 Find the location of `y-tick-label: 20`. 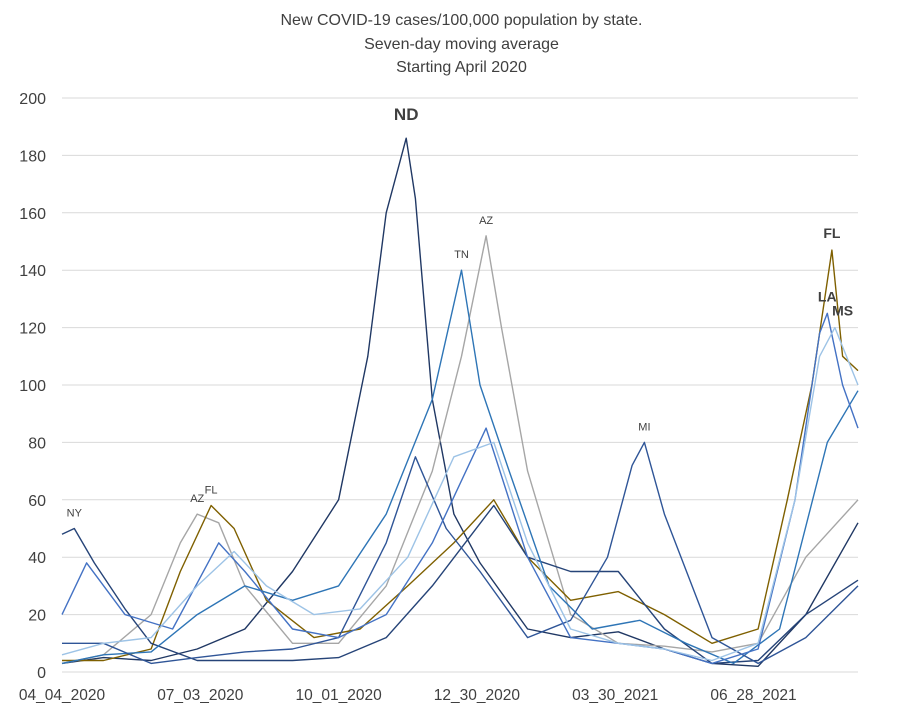

y-tick-label: 20 is located at coordinates (37, 616).